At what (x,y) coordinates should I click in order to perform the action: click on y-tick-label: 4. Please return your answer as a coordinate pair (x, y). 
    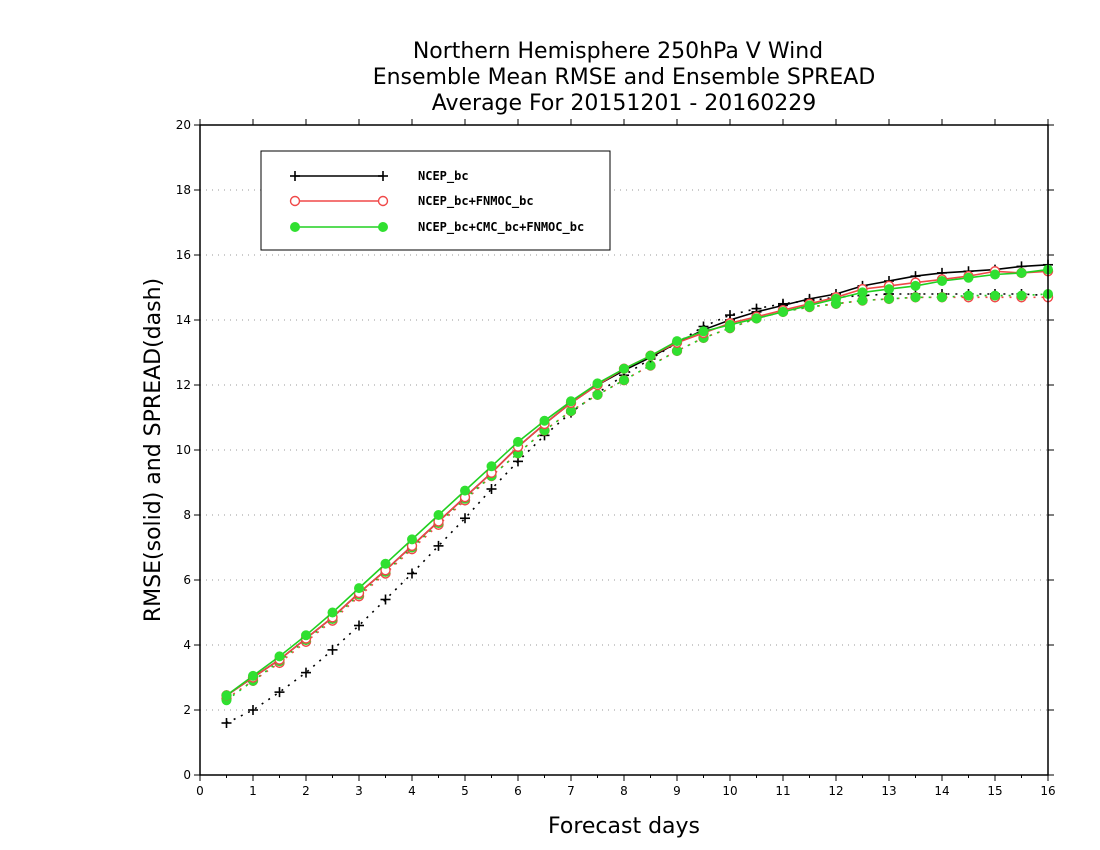
    Looking at the image, I should click on (187, 645).